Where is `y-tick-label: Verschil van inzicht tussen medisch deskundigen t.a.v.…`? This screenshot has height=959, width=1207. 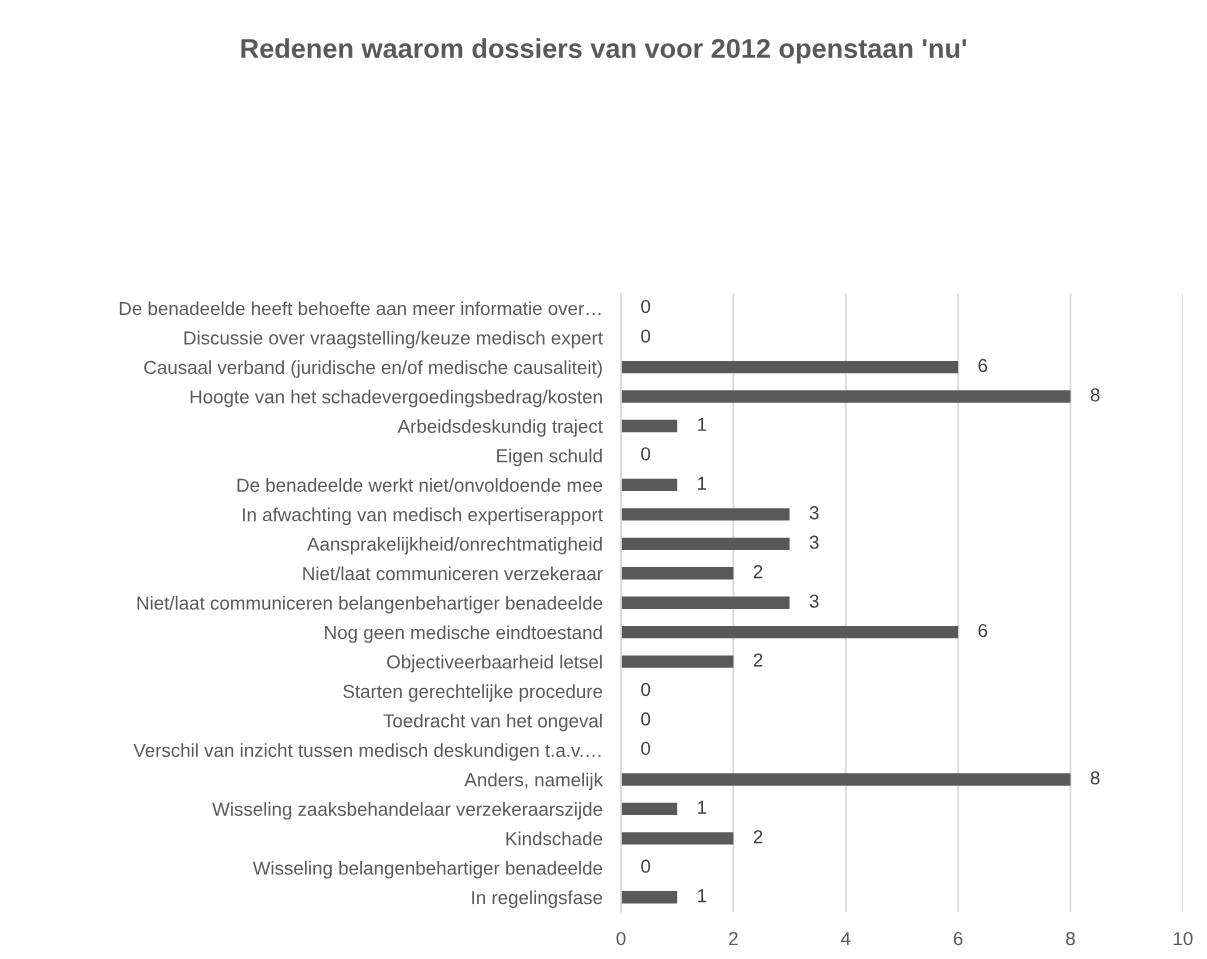
y-tick-label: Verschil van inzicht tussen medisch deskundigen t.a.v.… is located at coordinates (367, 752).